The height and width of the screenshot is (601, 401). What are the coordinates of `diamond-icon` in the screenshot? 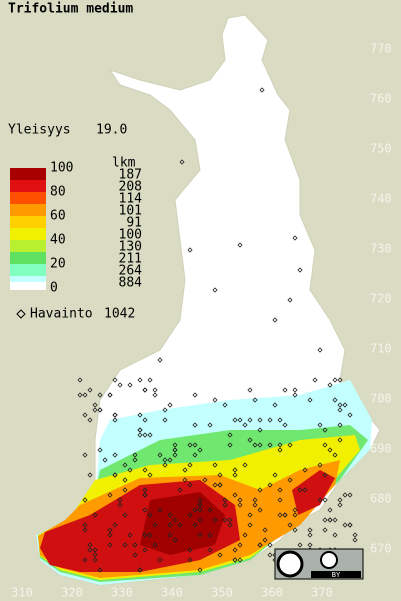 It's located at (21, 314).